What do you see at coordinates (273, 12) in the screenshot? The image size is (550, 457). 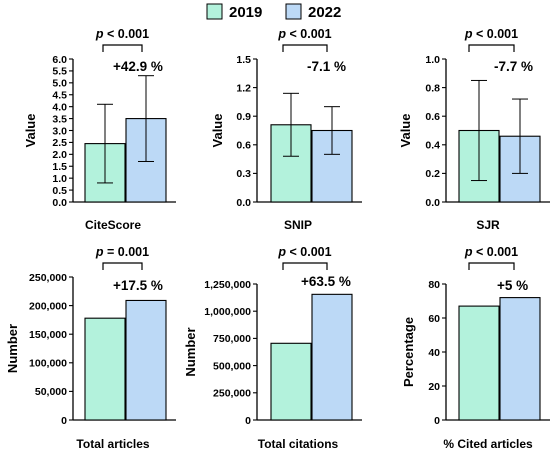 I see `legend: 2019 2022` at bounding box center [273, 12].